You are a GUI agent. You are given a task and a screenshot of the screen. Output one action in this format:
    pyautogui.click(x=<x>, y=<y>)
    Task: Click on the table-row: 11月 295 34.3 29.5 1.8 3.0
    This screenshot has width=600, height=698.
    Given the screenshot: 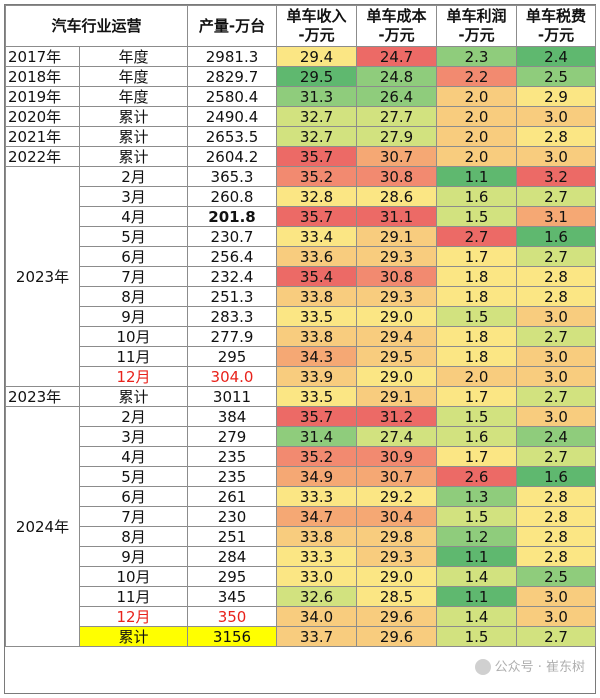 What is the action you would take?
    pyautogui.click(x=301, y=356)
    